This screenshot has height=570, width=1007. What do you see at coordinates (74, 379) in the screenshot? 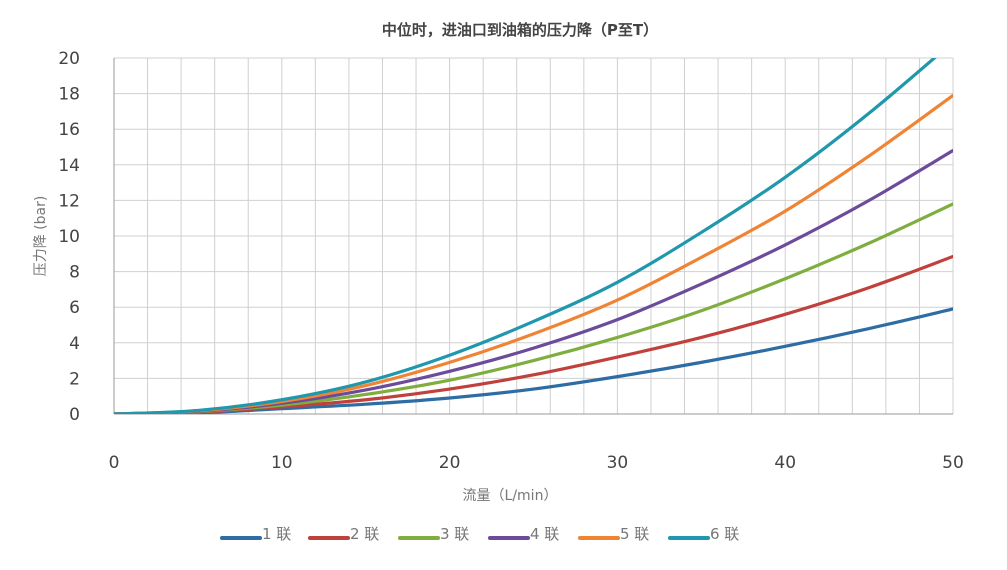
I see `y-tick-label: 2` at bounding box center [74, 379].